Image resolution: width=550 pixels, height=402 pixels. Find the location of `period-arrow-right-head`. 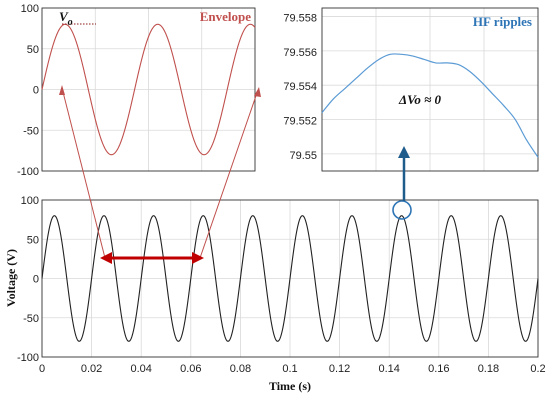

period-arrow-right-head is located at coordinates (198, 258).